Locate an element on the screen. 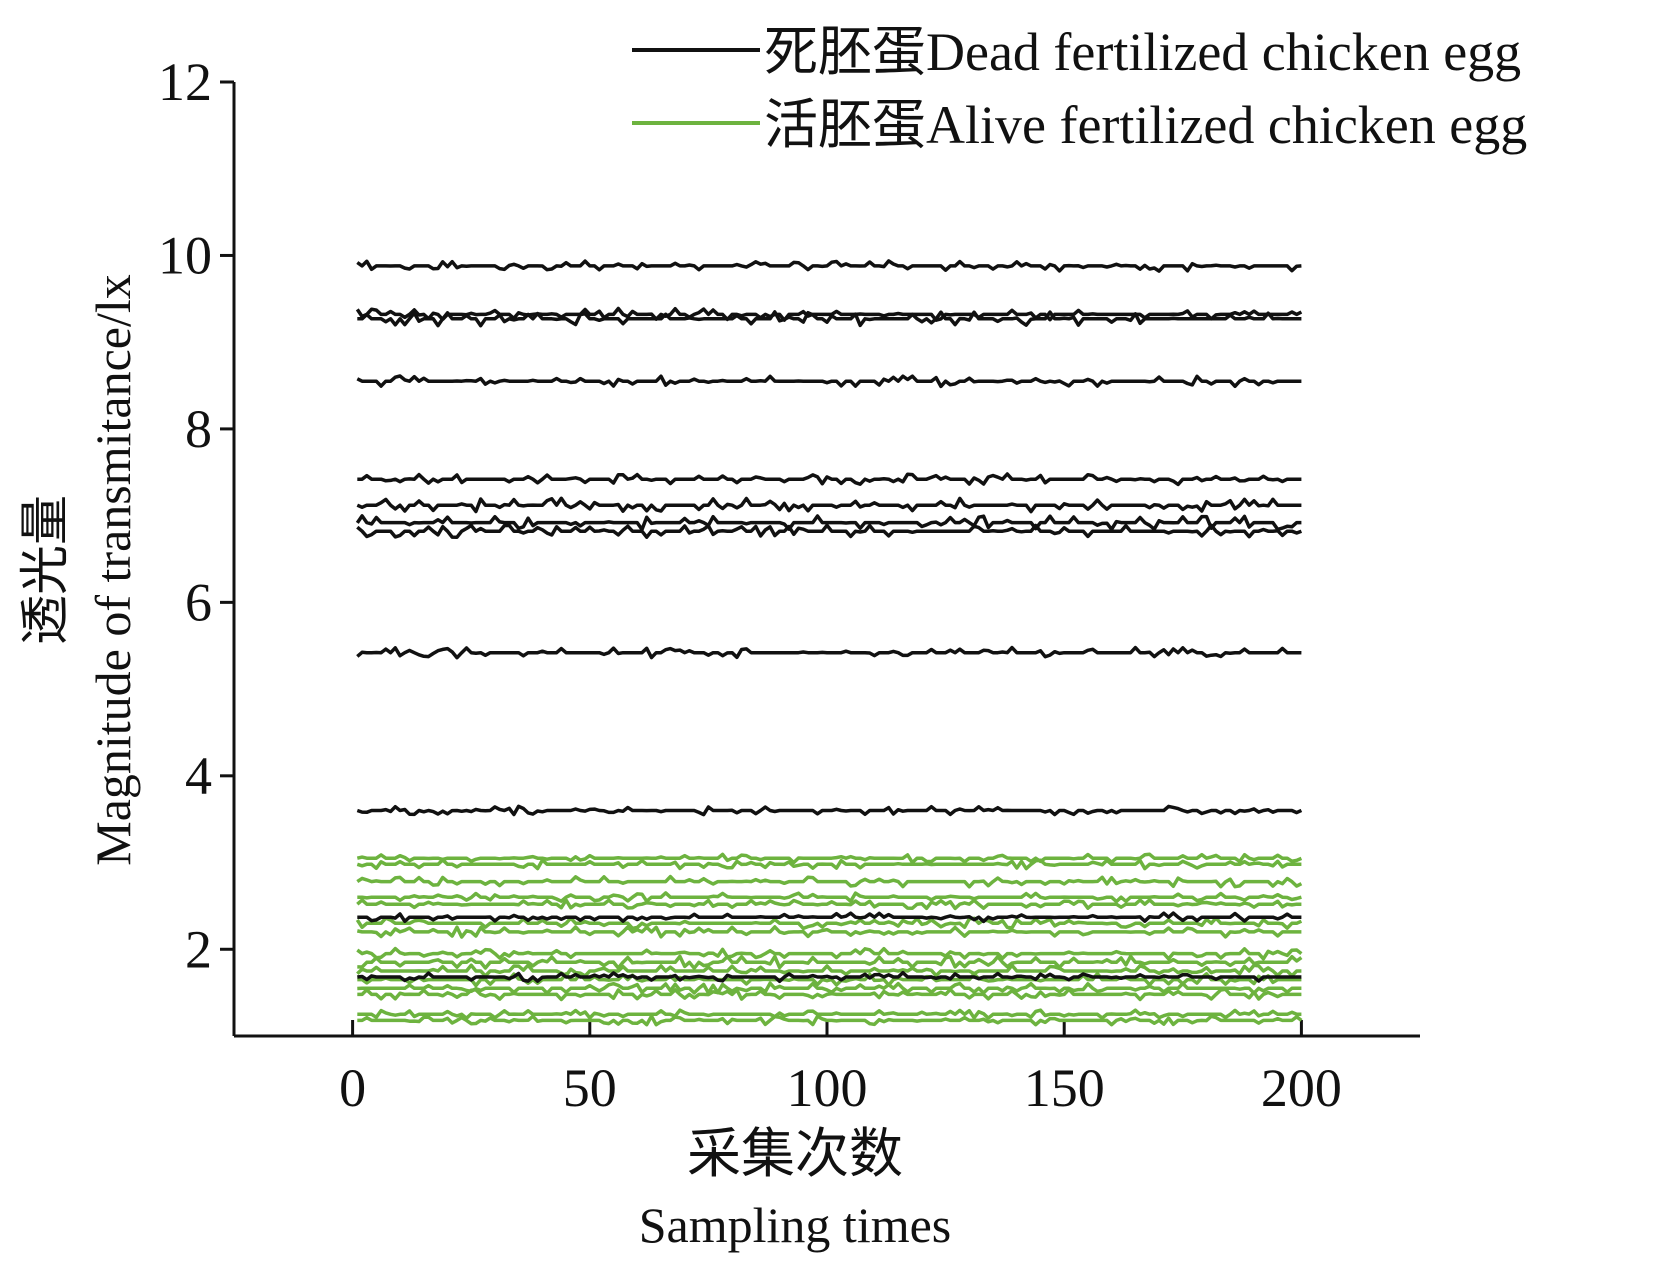  x-axis-label-zh: 采集次数 is located at coordinates (795, 1154).